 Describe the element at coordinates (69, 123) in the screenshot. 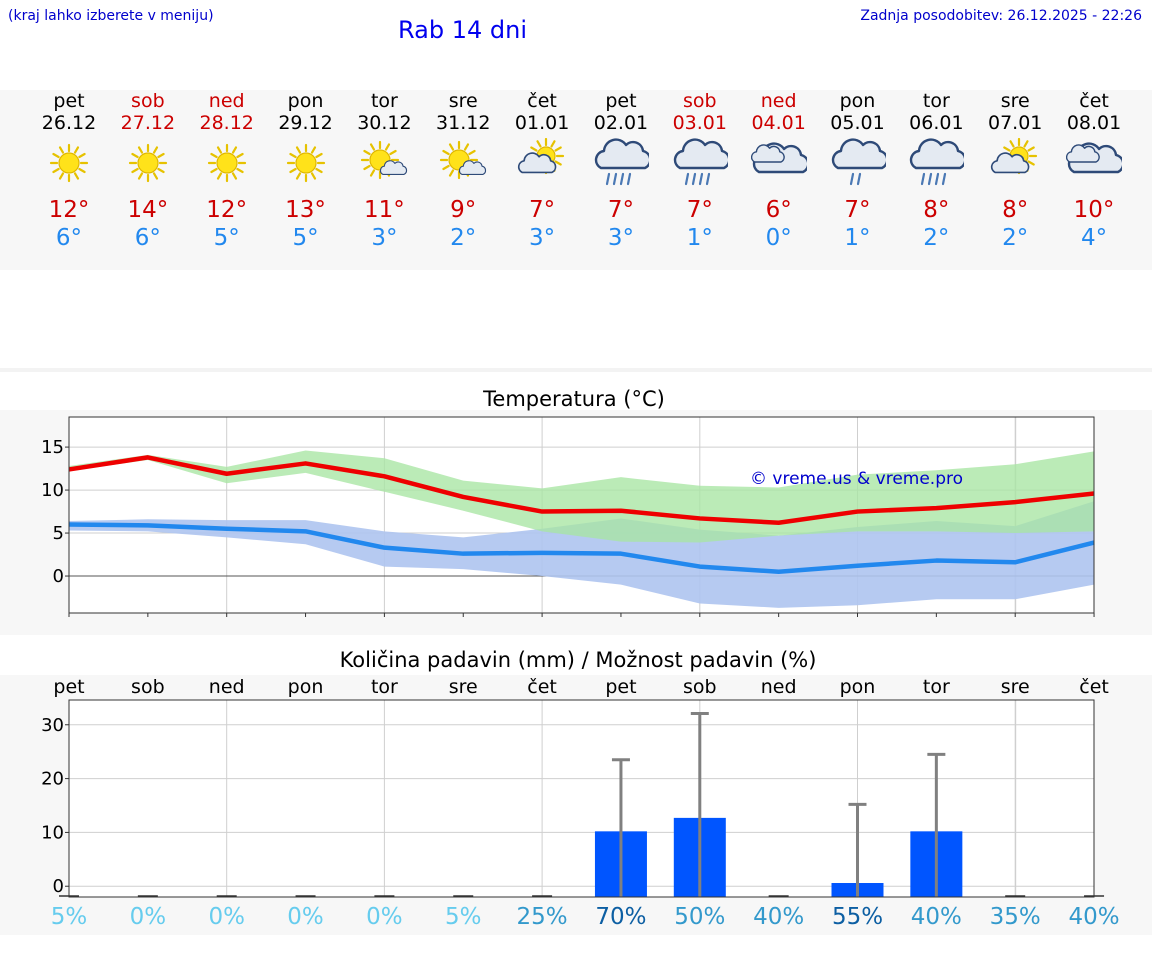

I see `day-date: 26.12` at that location.